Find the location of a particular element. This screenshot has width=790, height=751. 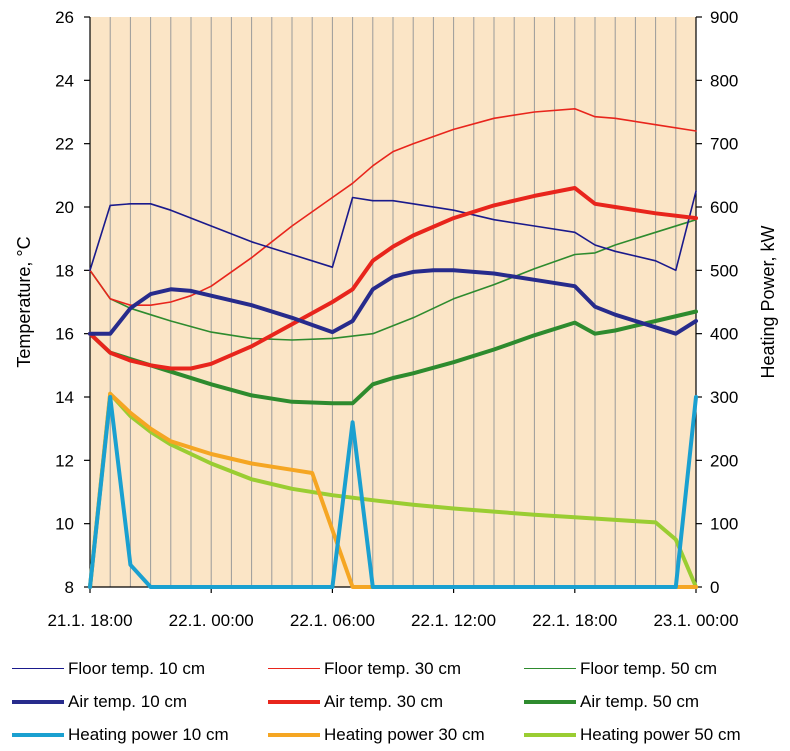

y-tick-label: 22 is located at coordinates (64, 144).